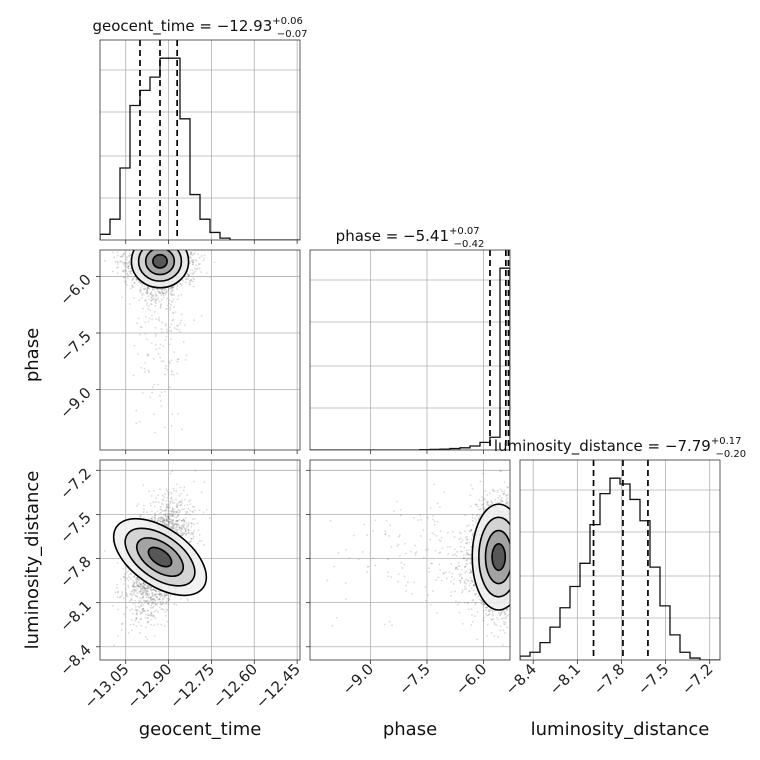 Image resolution: width=760 pixels, height=760 pixels. What do you see at coordinates (160, 261) in the screenshot?
I see `contour-line` at bounding box center [160, 261].